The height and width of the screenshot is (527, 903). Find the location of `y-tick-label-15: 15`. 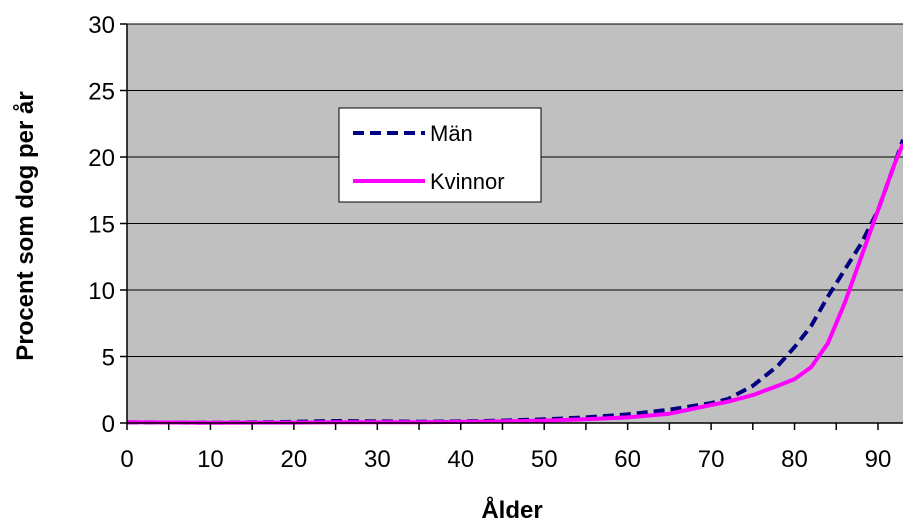

y-tick-label-15: 15 is located at coordinates (101, 225).